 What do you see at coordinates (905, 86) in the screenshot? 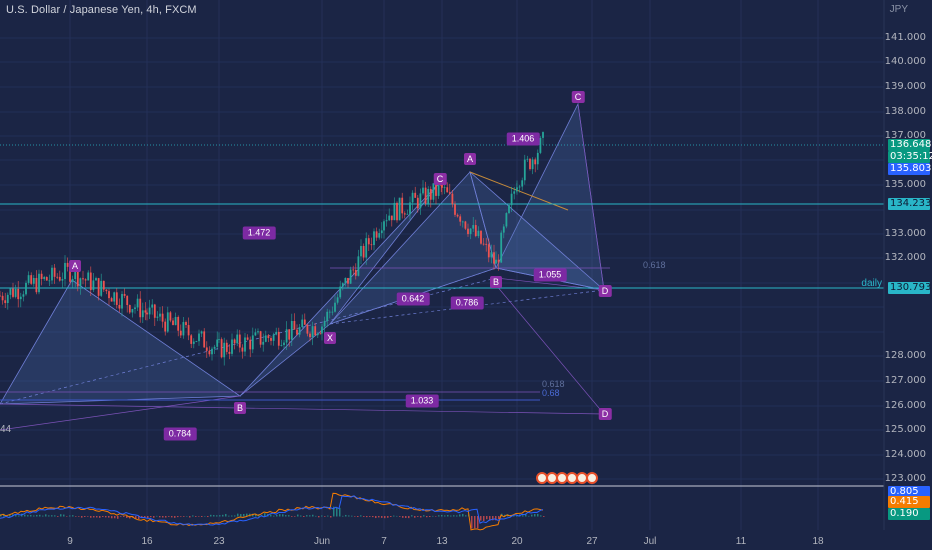
I see `price-axis-label: 139.000` at bounding box center [905, 86].